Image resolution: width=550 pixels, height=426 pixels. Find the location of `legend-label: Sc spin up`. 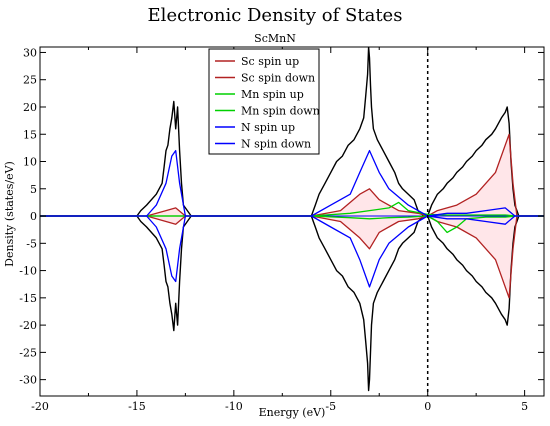

legend-label: Sc spin up is located at coordinates (270, 61).